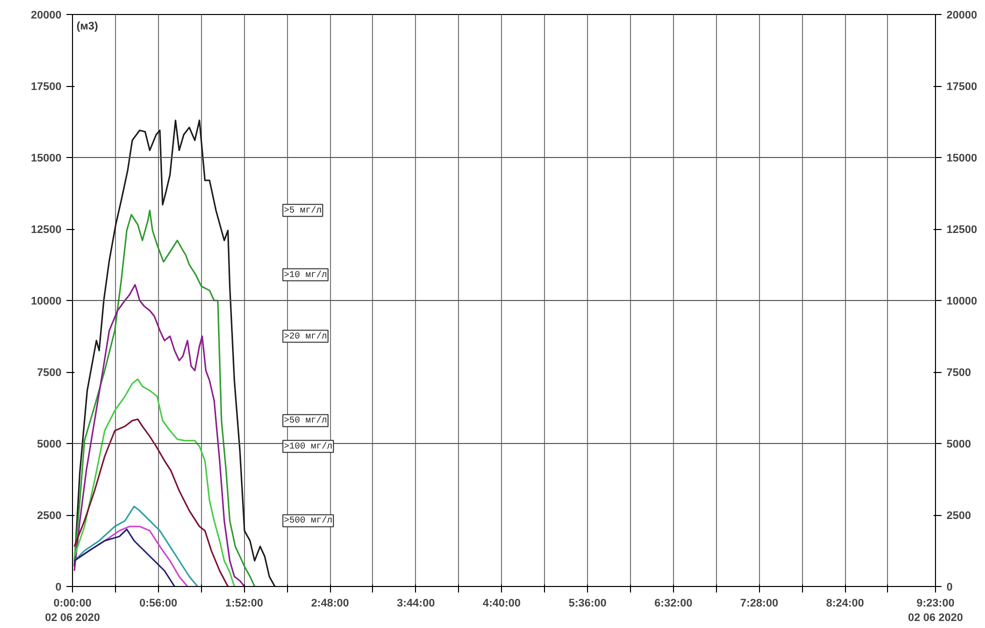 The width and height of the screenshot is (985, 628). I want to click on y-tick-label: 0, so click(58, 588).